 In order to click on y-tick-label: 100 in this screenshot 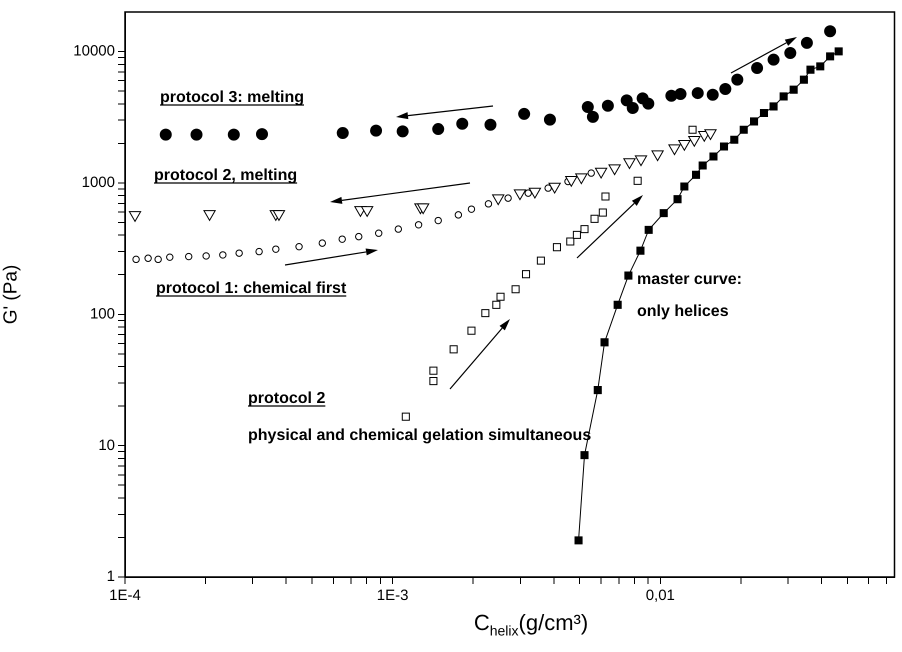, I will do `click(102, 313)`.